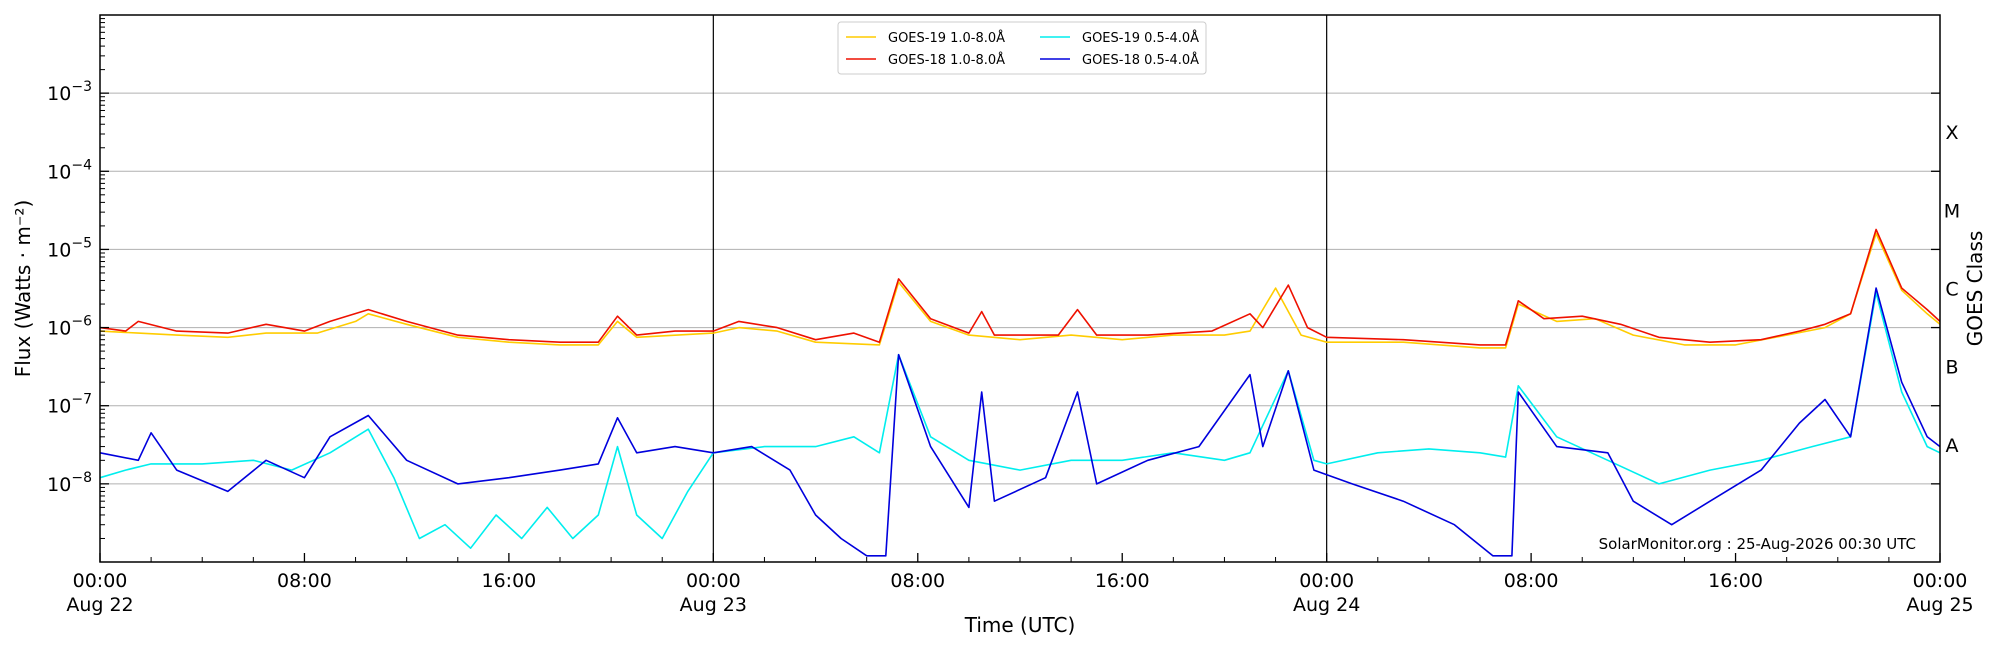 The width and height of the screenshot is (2000, 650). I want to click on credit-text: SolarMonitor.org : 25-Aug-2026 00:30 UTC, so click(1757, 544).